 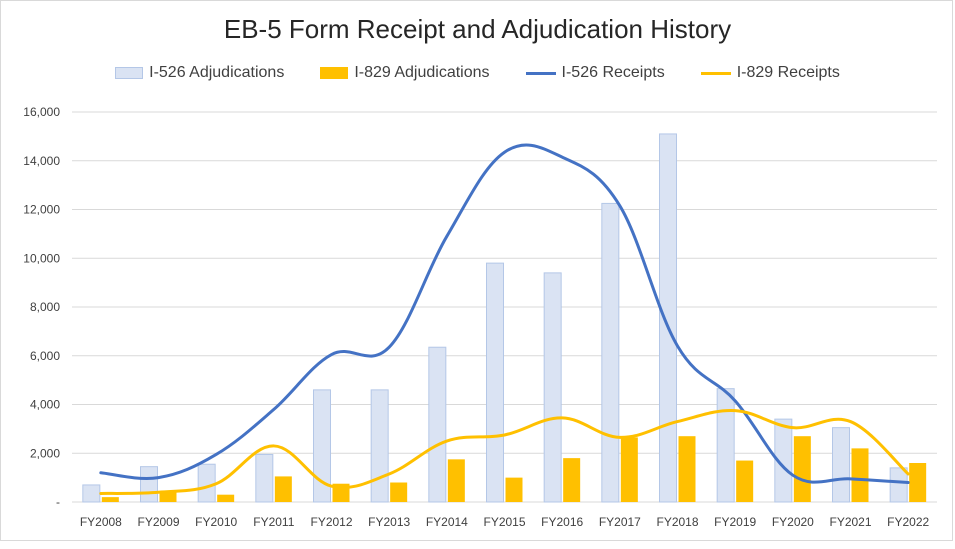 I want to click on y-tick-label: 8,000, so click(x=45, y=307).